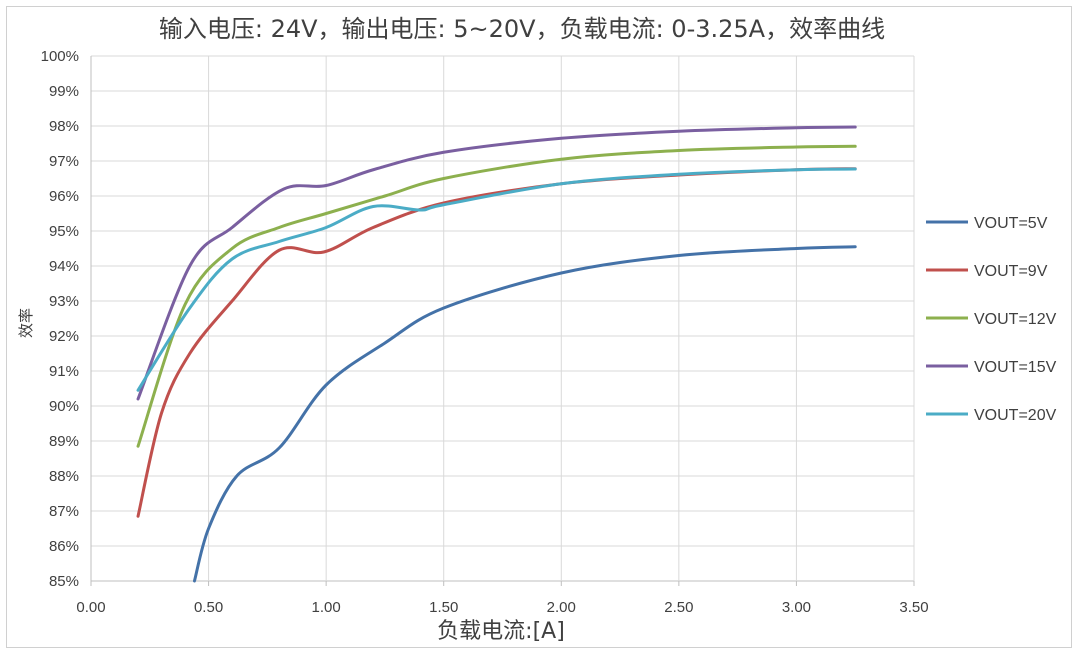  I want to click on y-tick-label: 86%, so click(64, 546).